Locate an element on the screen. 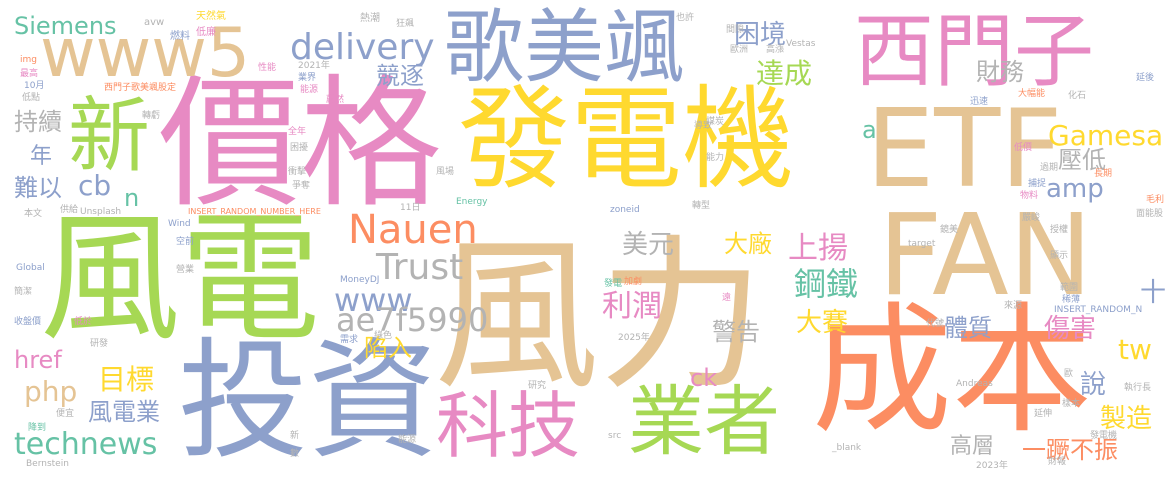 Image resolution: width=1175 pixels, height=482 pixels. word-small: 來源 is located at coordinates (1013, 306).